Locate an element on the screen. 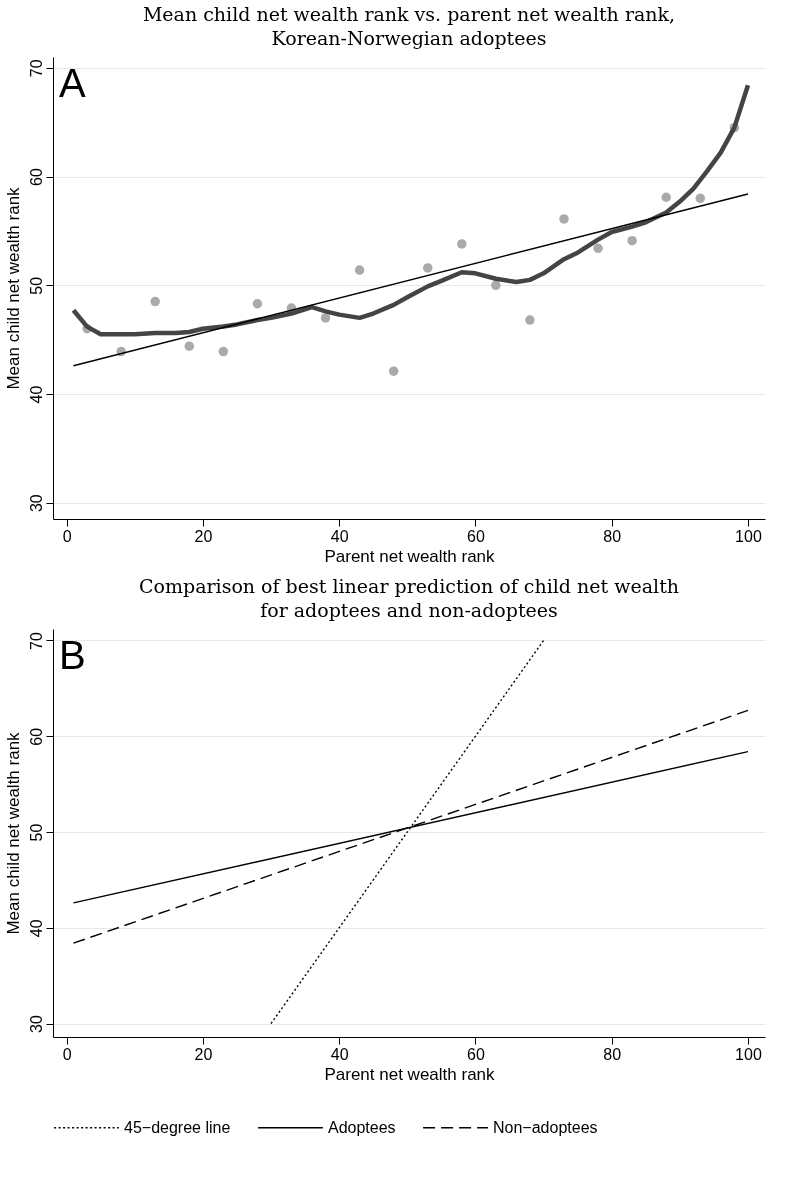 This screenshot has width=796, height=1180. legend-label: Adoptees is located at coordinates (362, 1127).